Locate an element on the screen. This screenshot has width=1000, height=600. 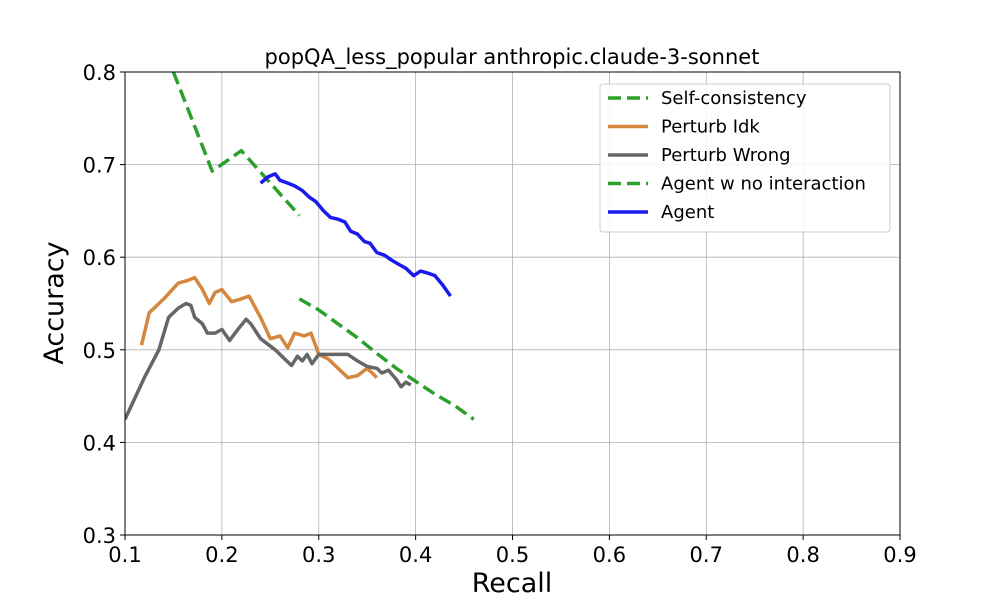
series-line-agent is located at coordinates (355, 235).